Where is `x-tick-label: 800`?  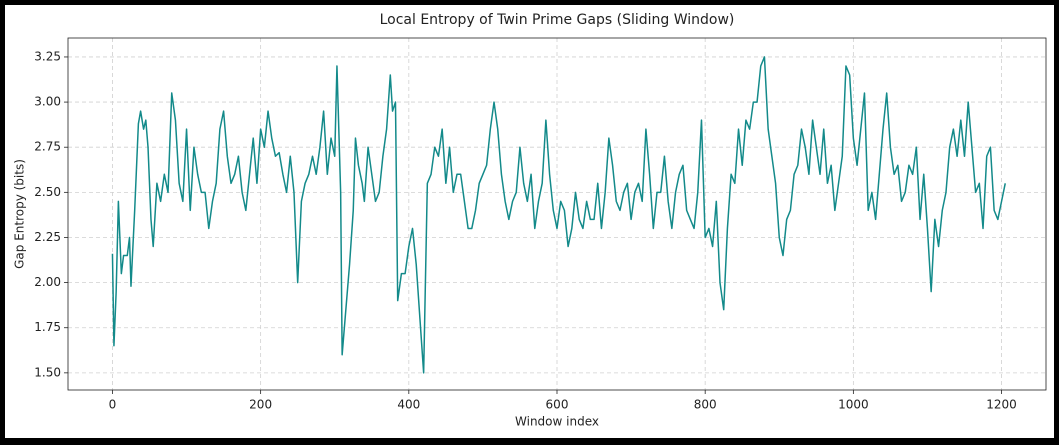
x-tick-label: 800 is located at coordinates (705, 405).